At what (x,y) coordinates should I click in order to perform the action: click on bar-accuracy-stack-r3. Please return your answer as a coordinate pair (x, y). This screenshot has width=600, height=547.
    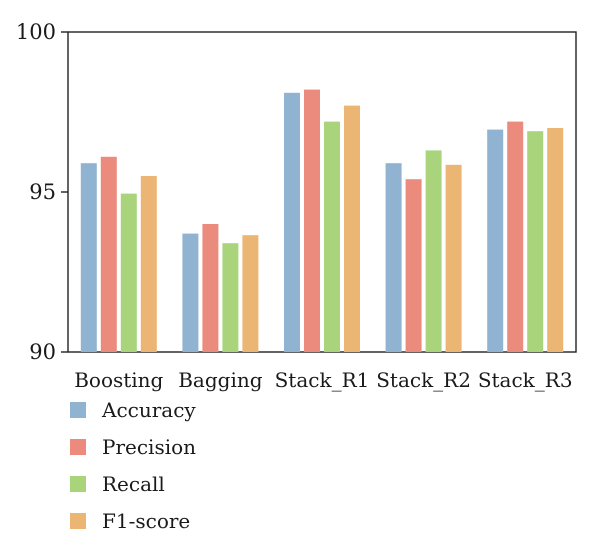
    Looking at the image, I should click on (495, 240).